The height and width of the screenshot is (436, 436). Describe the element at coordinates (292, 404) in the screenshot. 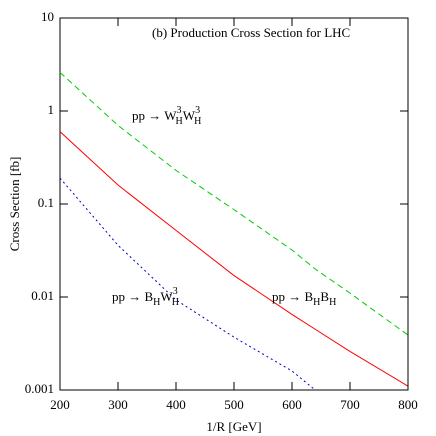

I see `x-tick-label: 600` at that location.